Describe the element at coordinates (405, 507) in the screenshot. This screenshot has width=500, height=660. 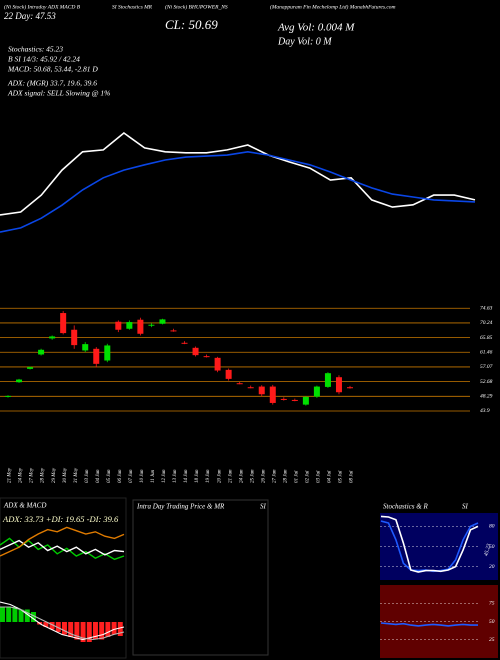
I see `panel-title: Stochastics & R` at that location.